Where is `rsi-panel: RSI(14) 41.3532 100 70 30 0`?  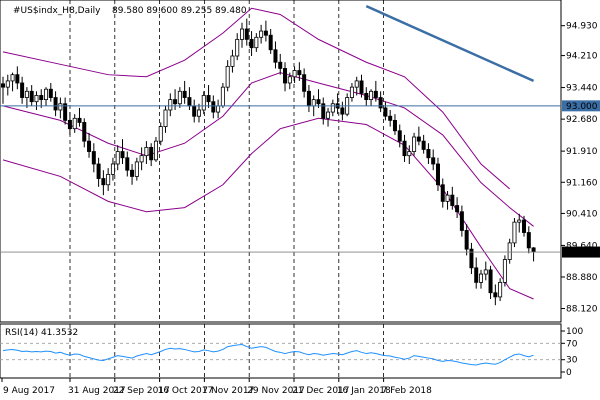
rsi-panel: RSI(14) 41.3532 100 70 30 0 is located at coordinates (291, 351).